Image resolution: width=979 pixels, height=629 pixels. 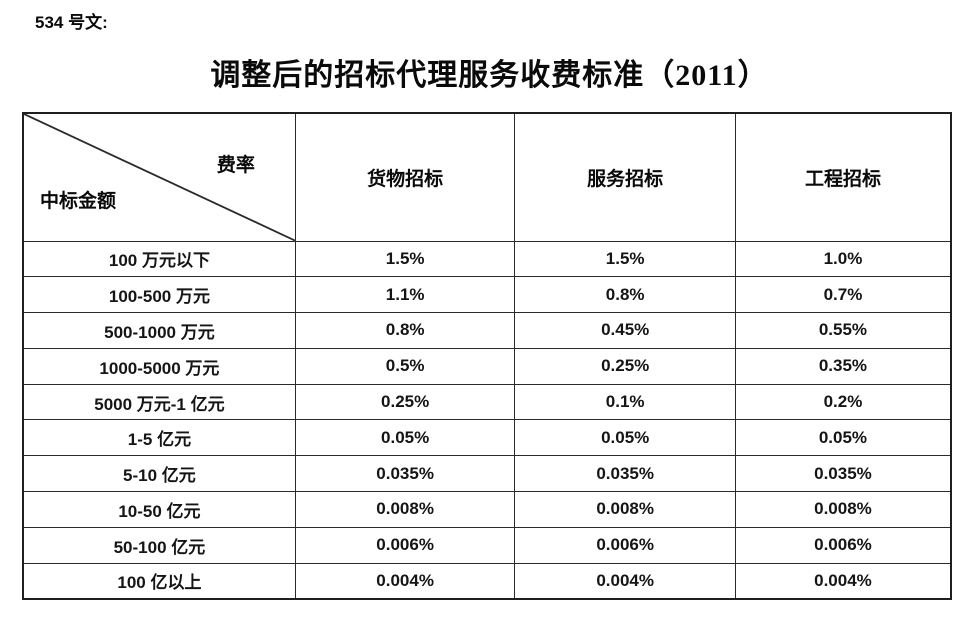 I want to click on goods-rate: 1.5%, so click(x=405, y=259).